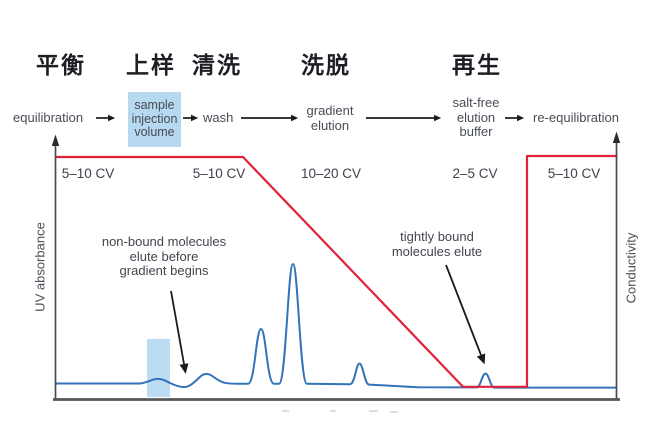 This screenshot has height=427, width=654. What do you see at coordinates (48, 117) in the screenshot?
I see `flow-step-equilibration: equilibration` at bounding box center [48, 117].